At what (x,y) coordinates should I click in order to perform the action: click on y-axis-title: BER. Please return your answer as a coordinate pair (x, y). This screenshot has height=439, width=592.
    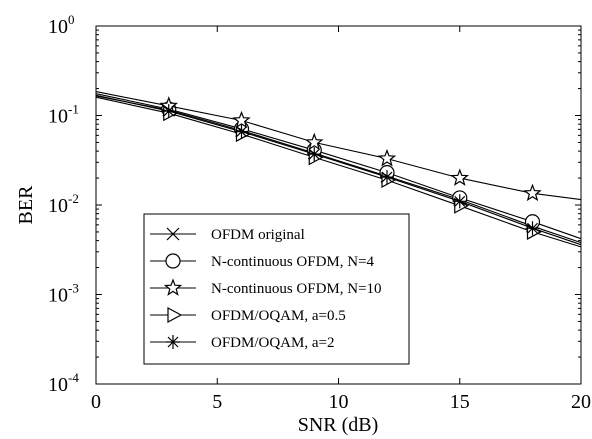
    Looking at the image, I should click on (26, 205).